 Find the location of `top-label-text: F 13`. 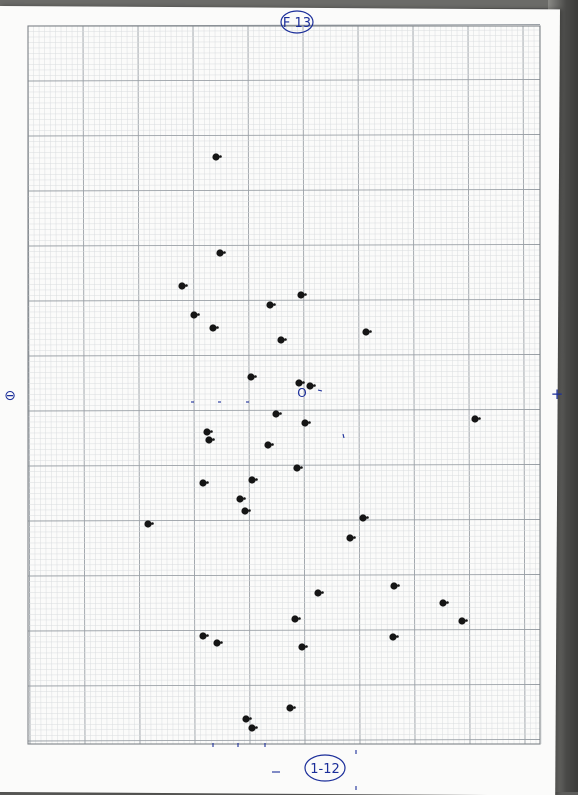

top-label-text: F 13 is located at coordinates (297, 23).